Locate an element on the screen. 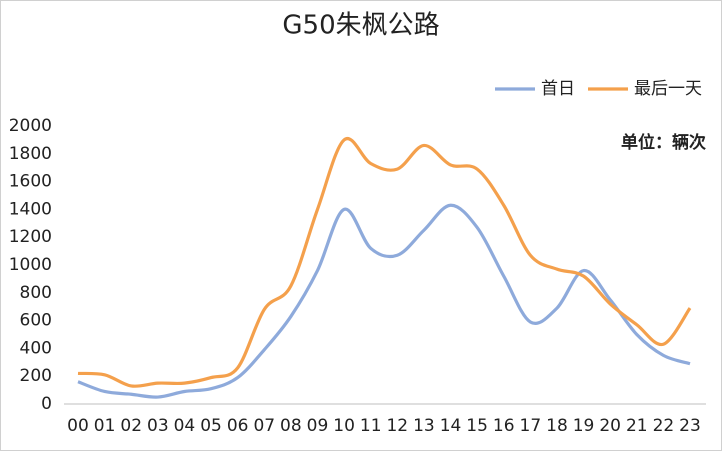 The width and height of the screenshot is (722, 451). y-tick-label: 2000 is located at coordinates (30, 126).